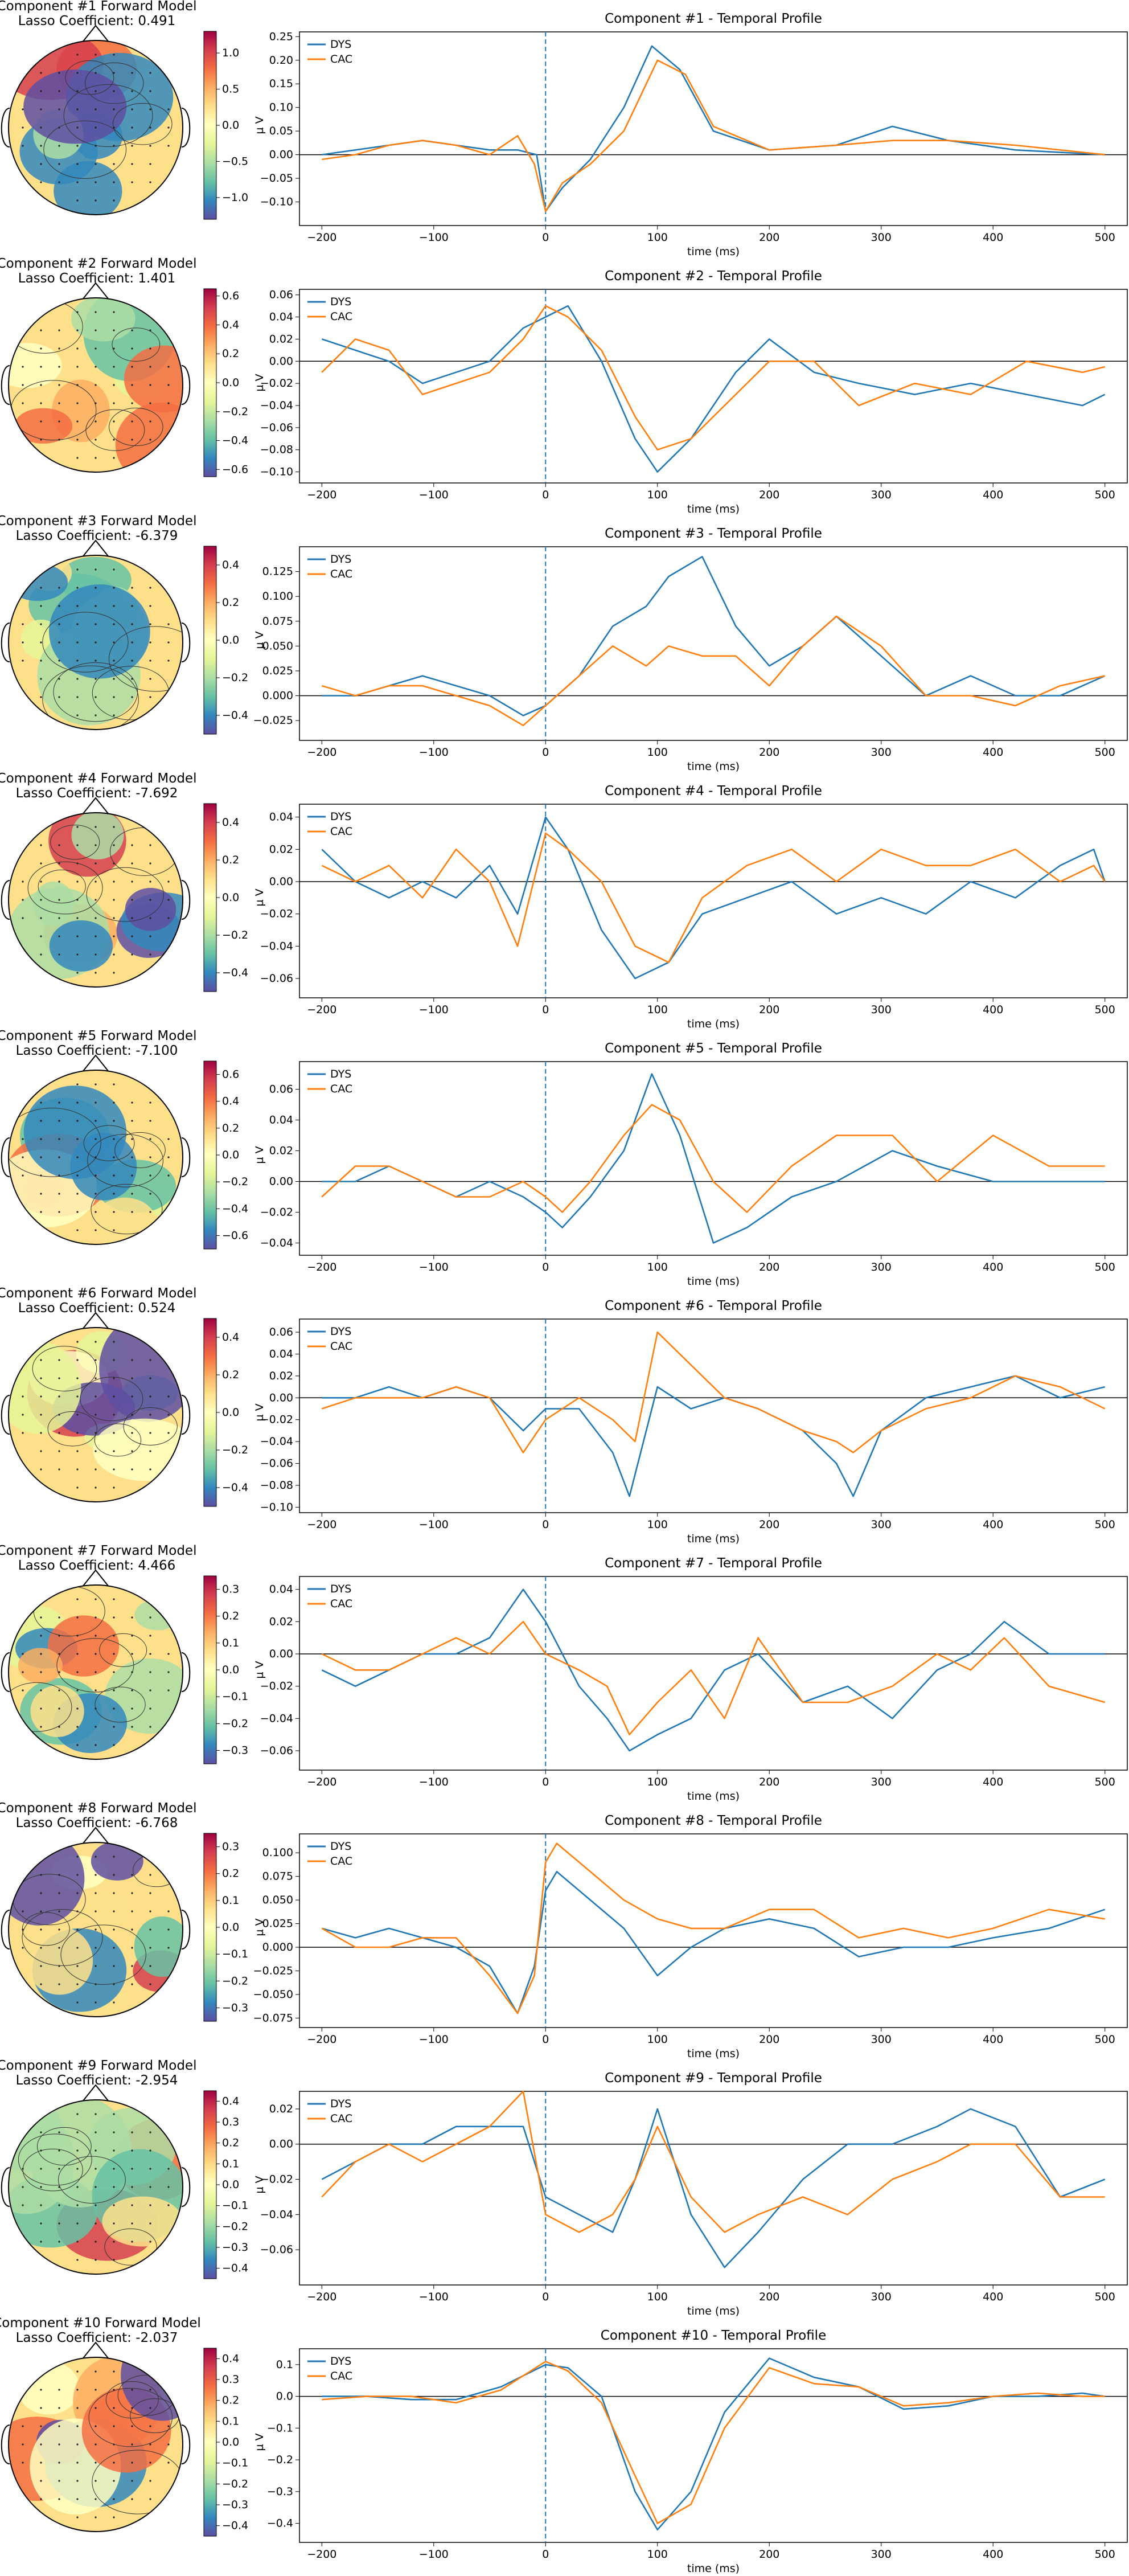 The width and height of the screenshot is (1129, 2576). Describe the element at coordinates (280, 2523) in the screenshot. I see `y-tick-label: −0.4` at that location.